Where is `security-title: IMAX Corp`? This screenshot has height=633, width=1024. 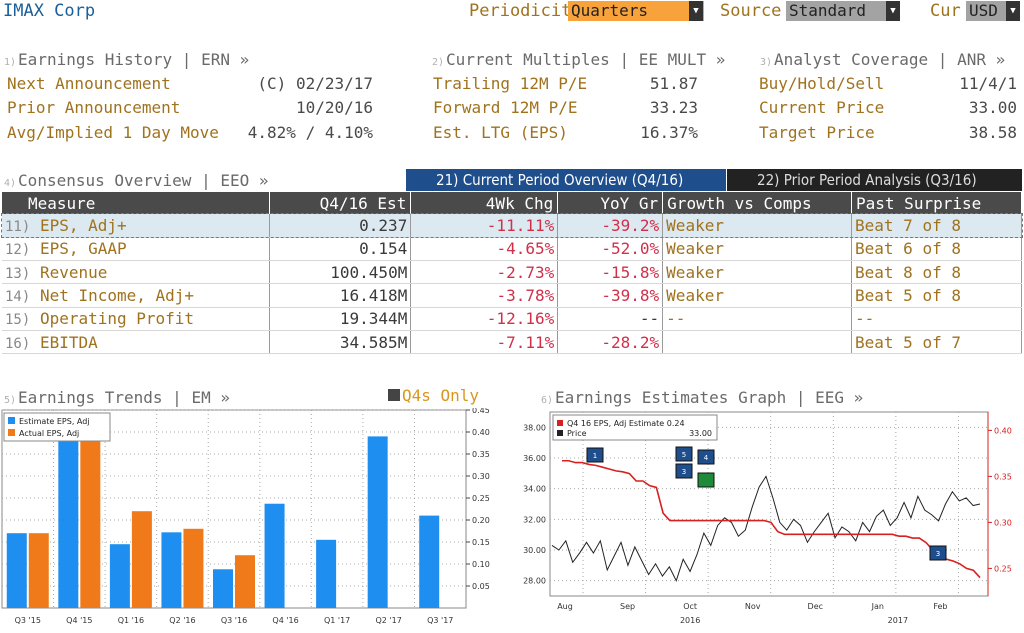 security-title: IMAX Corp is located at coordinates (49, 11).